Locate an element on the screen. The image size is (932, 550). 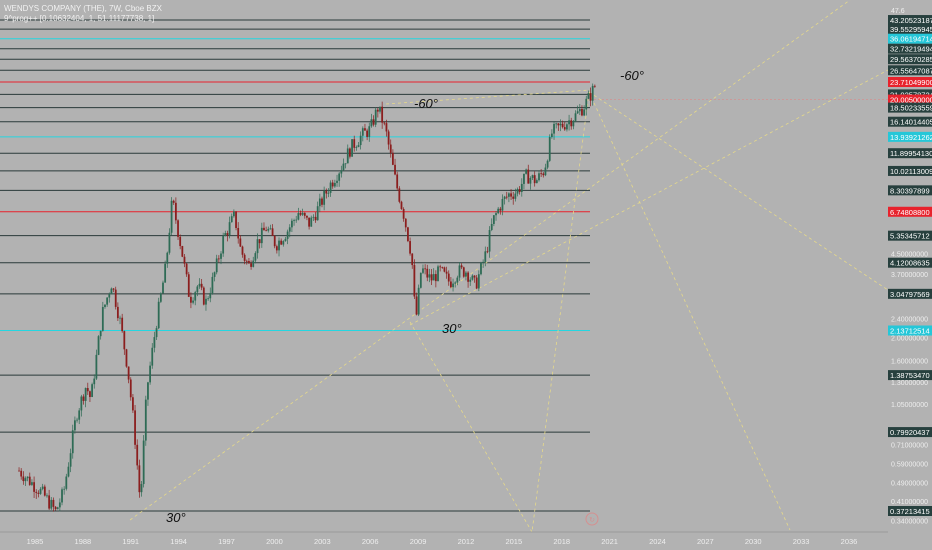
price-label: 0.34000000 is located at coordinates (909, 521).